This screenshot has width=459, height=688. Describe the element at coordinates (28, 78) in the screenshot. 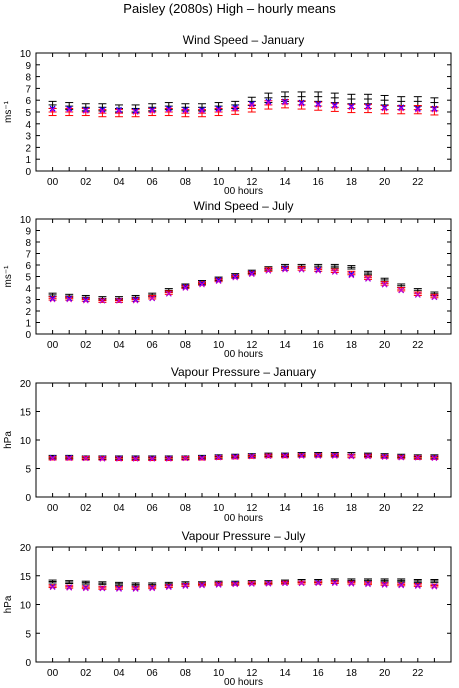

I see `y-tick-label: 8` at that location.